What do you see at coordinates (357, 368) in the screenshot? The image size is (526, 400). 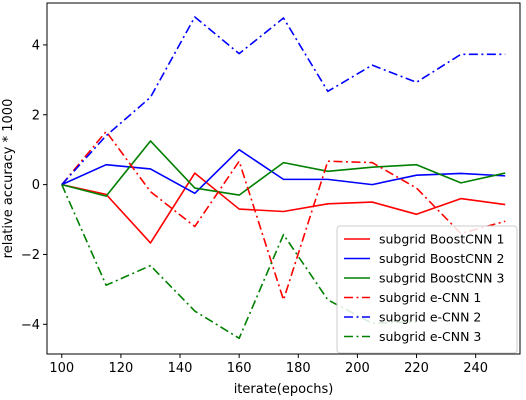 I see `x-tick-label: 200` at bounding box center [357, 368].